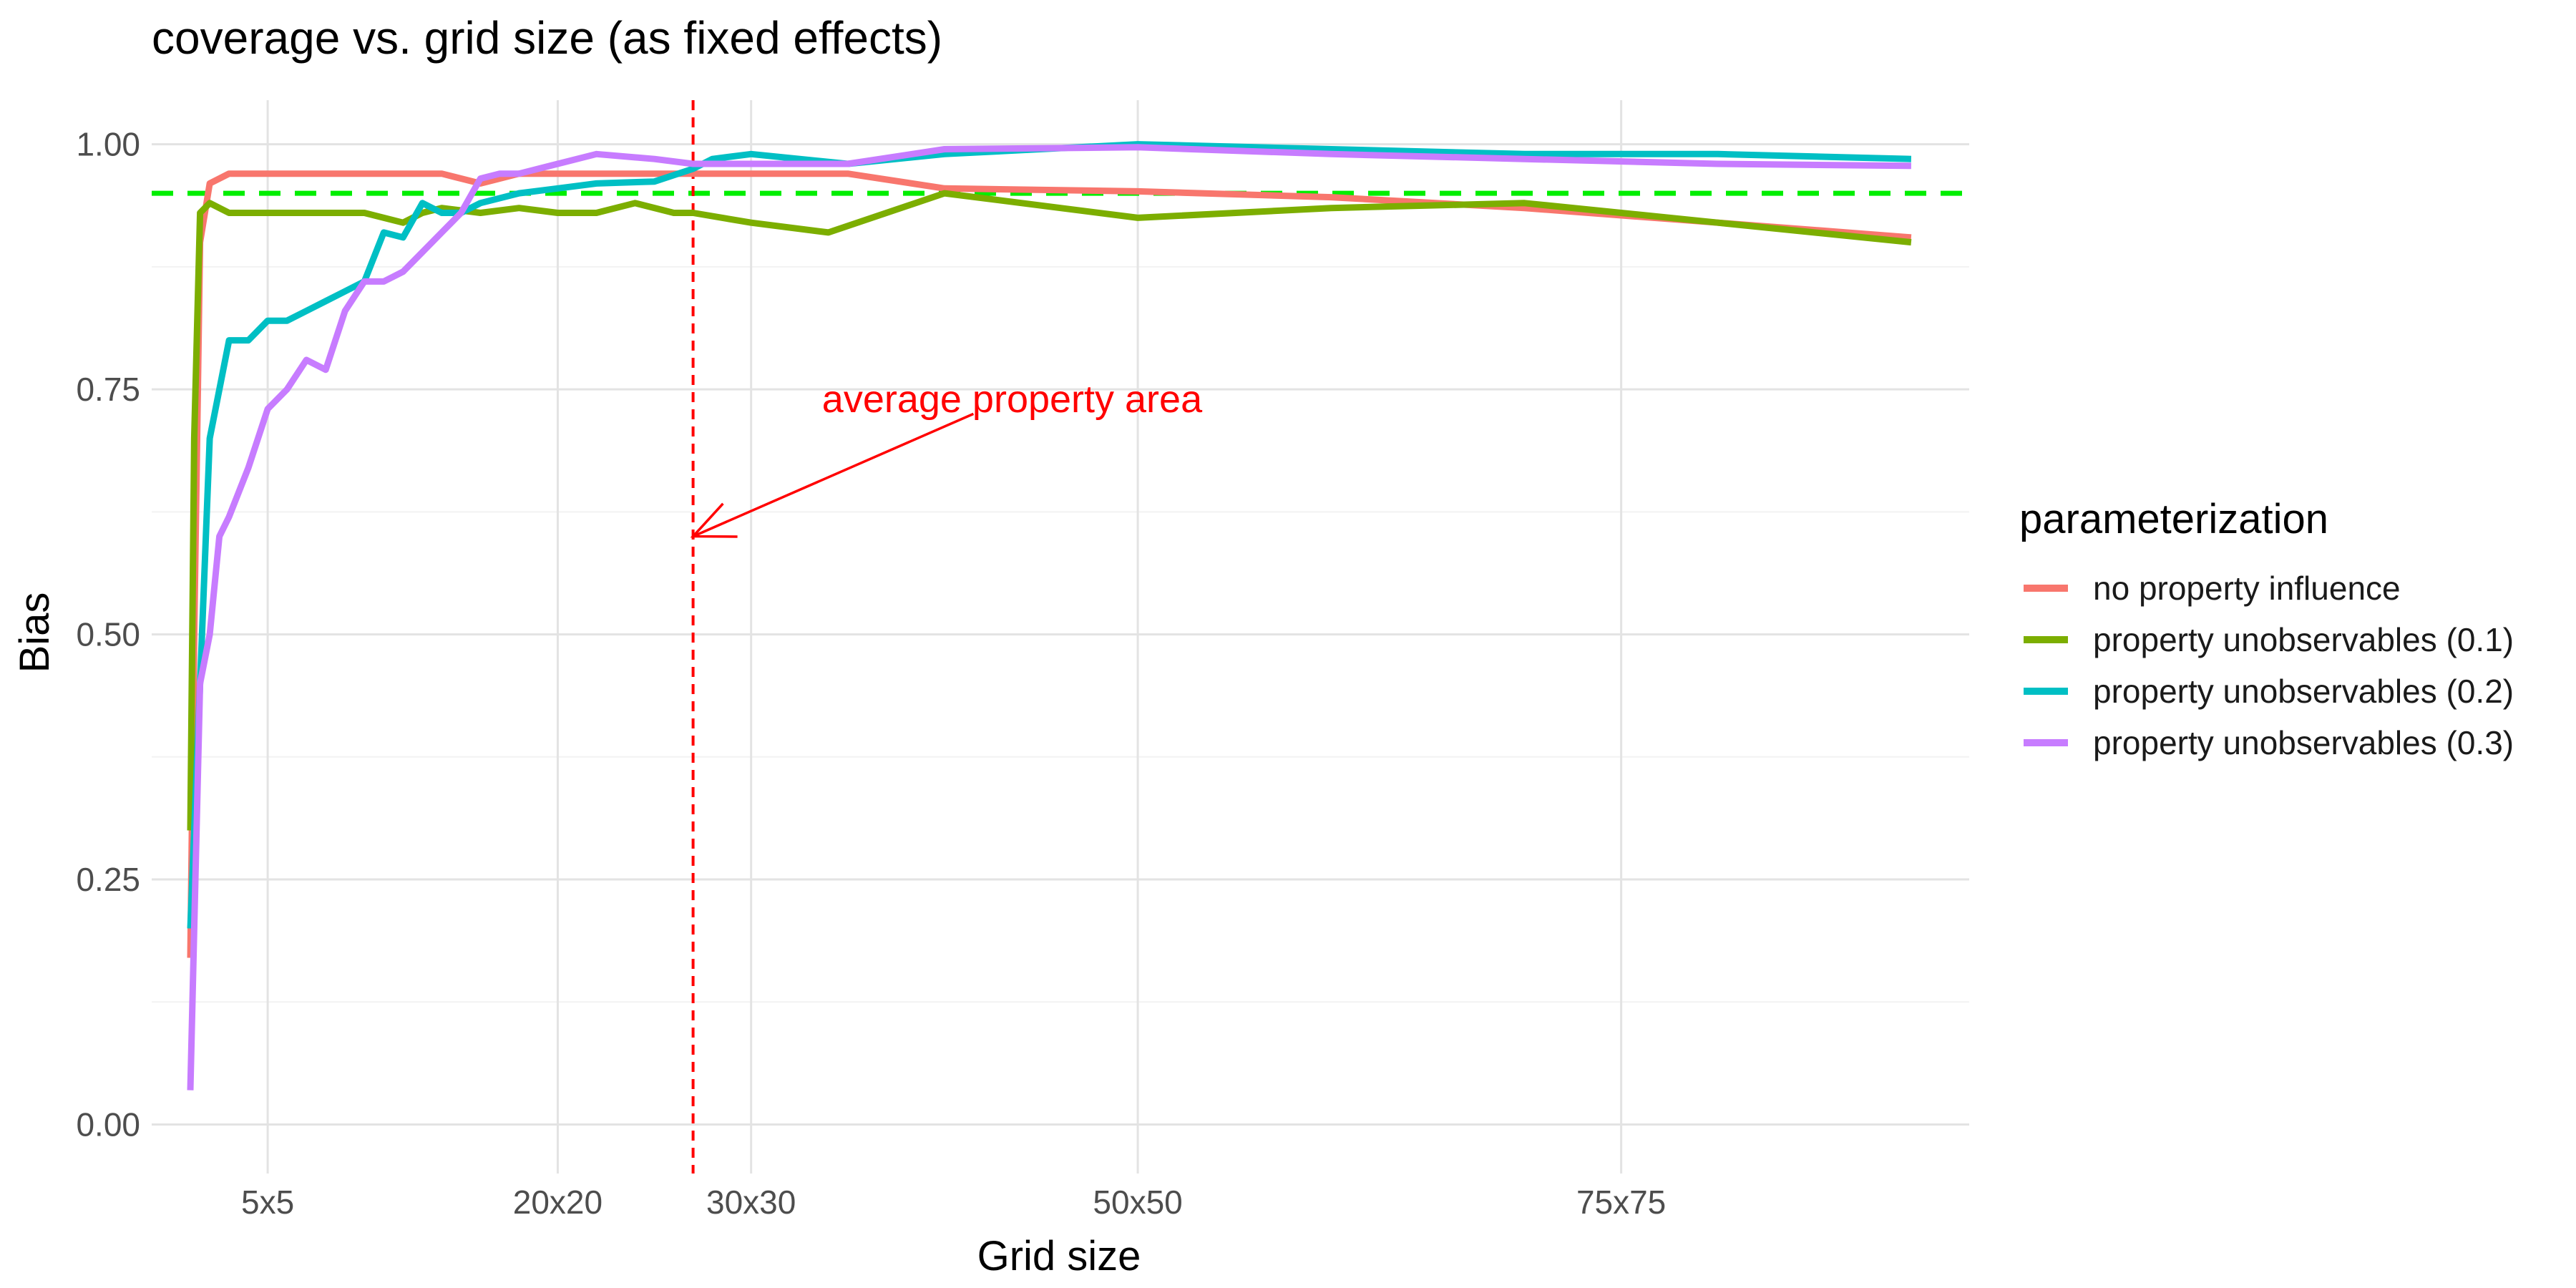 Image resolution: width=2576 pixels, height=1288 pixels. What do you see at coordinates (1137, 1202) in the screenshot?
I see `x-tick-label: 50x50` at bounding box center [1137, 1202].